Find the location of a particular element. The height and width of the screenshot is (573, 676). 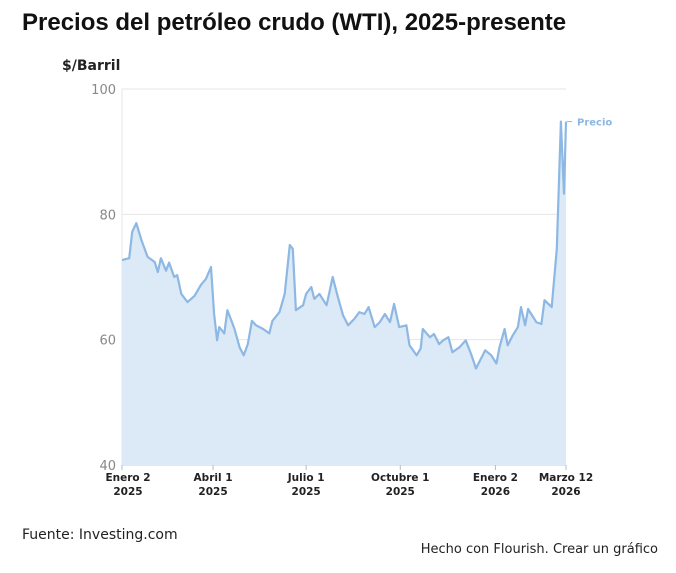

y-tick-label: 60 is located at coordinates (107, 341).